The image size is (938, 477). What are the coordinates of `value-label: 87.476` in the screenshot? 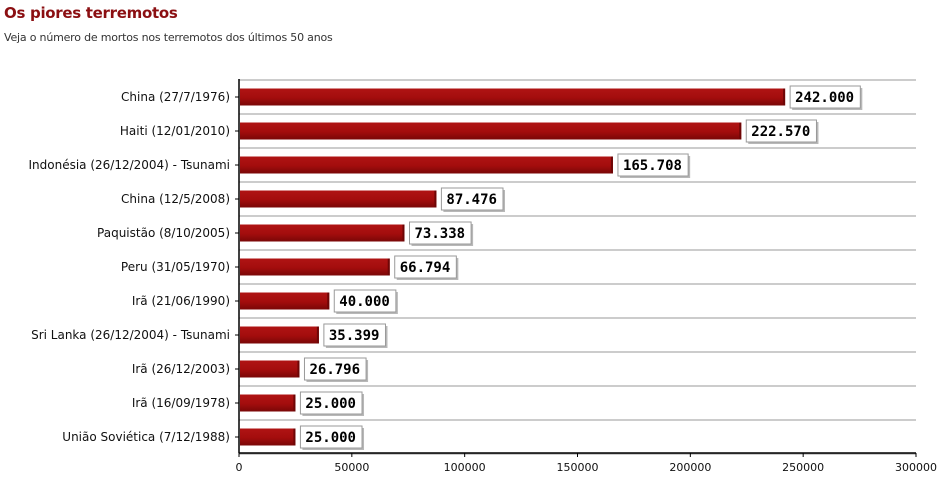 It's located at (471, 200).